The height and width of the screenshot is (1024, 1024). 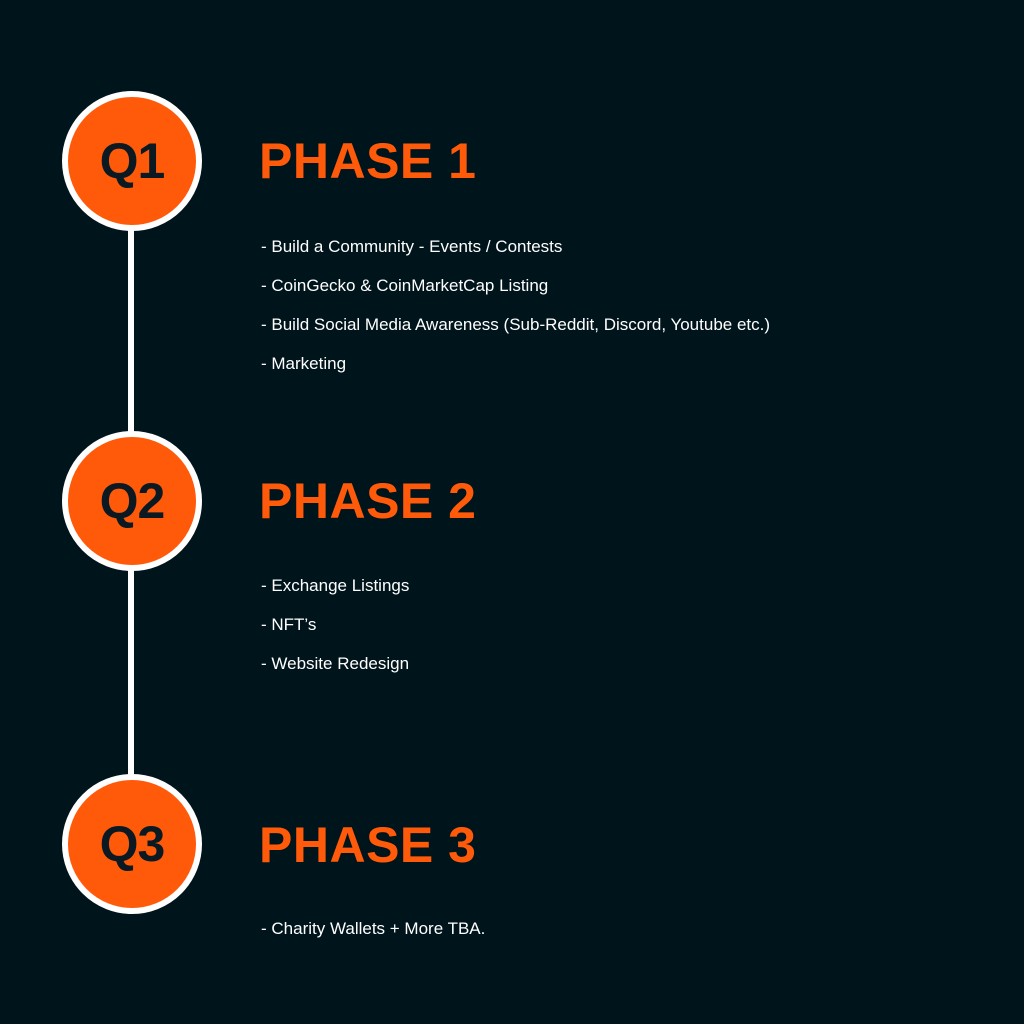 I want to click on quarter-badge-label: Q2, so click(x=132, y=501).